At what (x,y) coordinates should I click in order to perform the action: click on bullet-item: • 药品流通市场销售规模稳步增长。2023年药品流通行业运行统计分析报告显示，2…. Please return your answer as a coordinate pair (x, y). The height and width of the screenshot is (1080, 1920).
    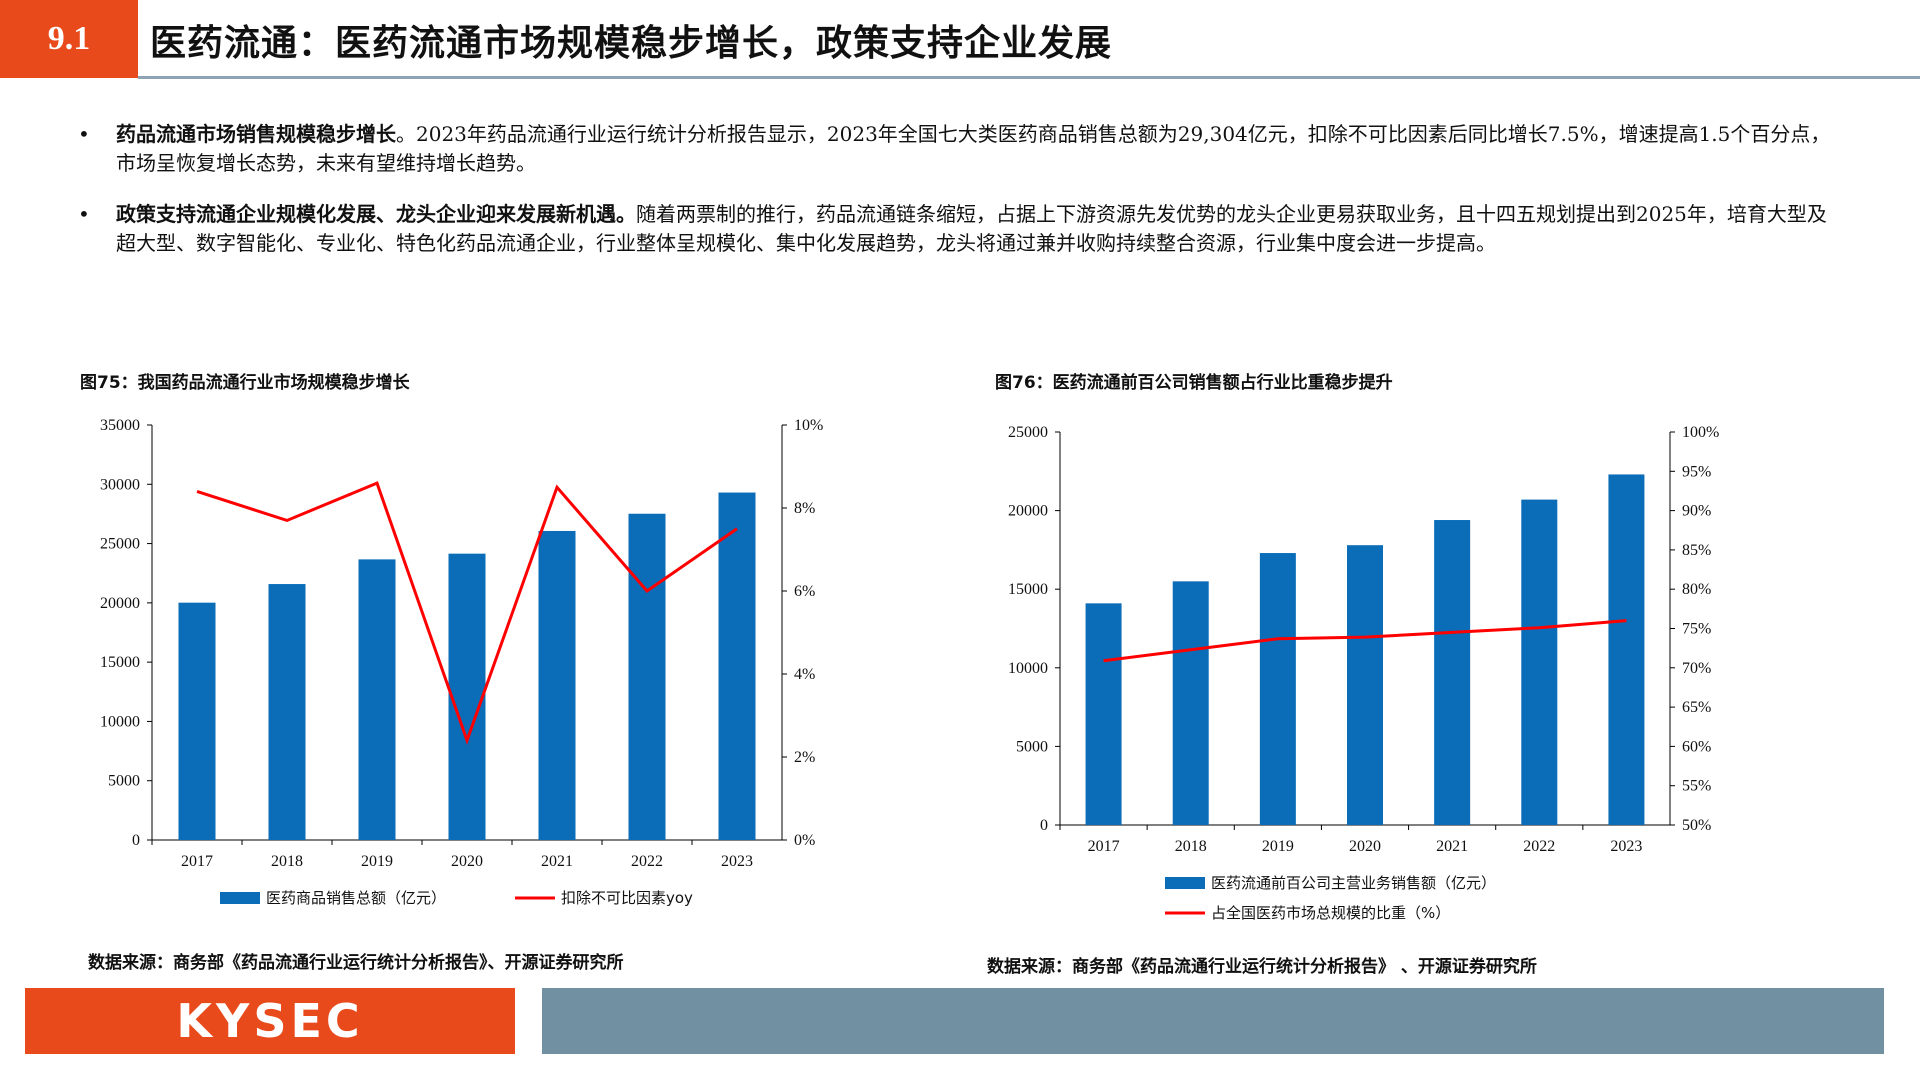
    Looking at the image, I should click on (958, 149).